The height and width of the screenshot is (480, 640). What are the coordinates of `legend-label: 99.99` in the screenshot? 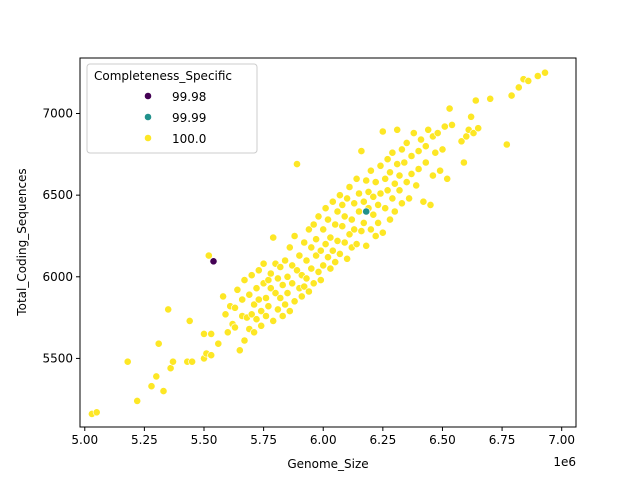 It's located at (189, 118).